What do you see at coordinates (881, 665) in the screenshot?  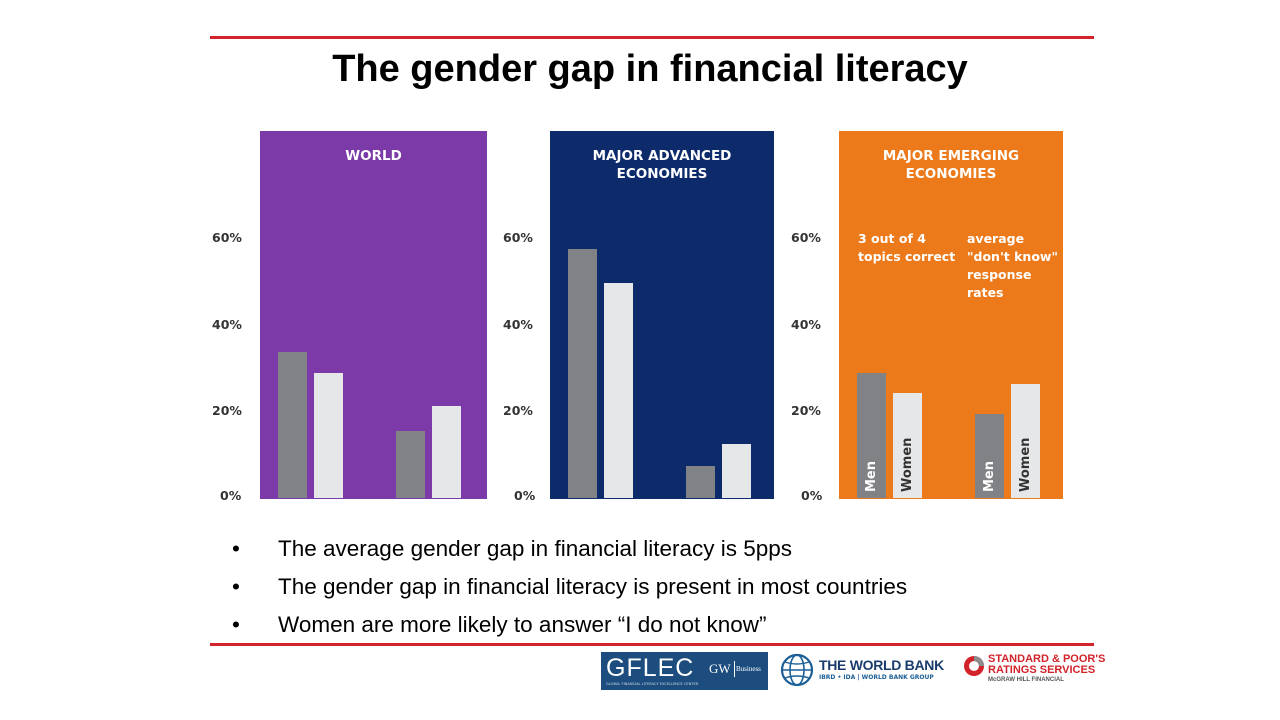 I see `world-bank-logo-text: THE WORLD BANK` at bounding box center [881, 665].